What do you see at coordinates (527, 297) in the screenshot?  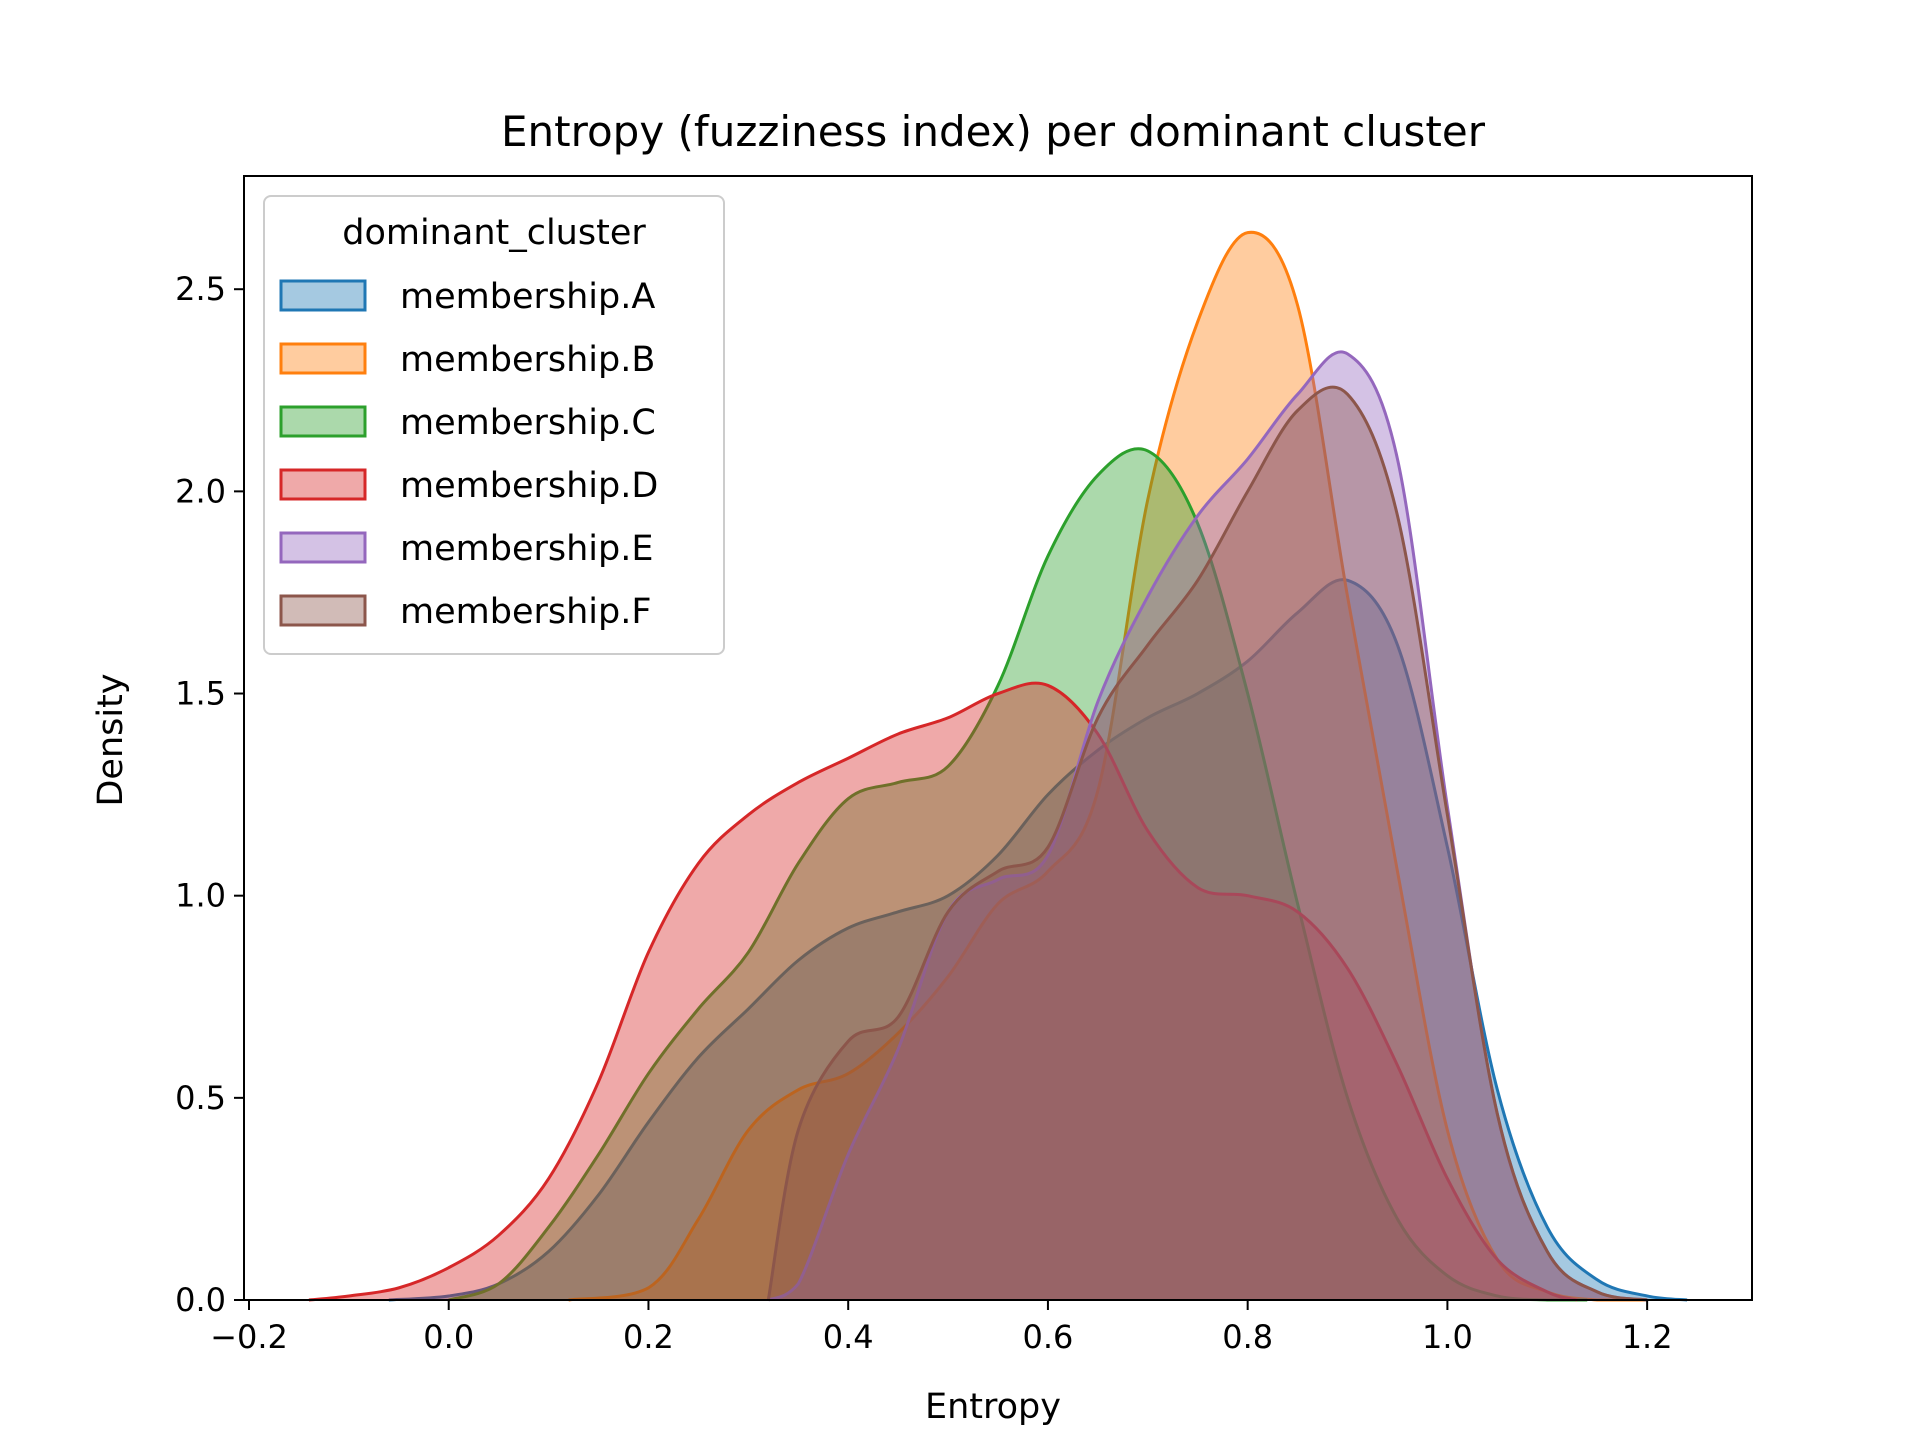 I see `legend-label-membership-a: membership.A` at bounding box center [527, 297].